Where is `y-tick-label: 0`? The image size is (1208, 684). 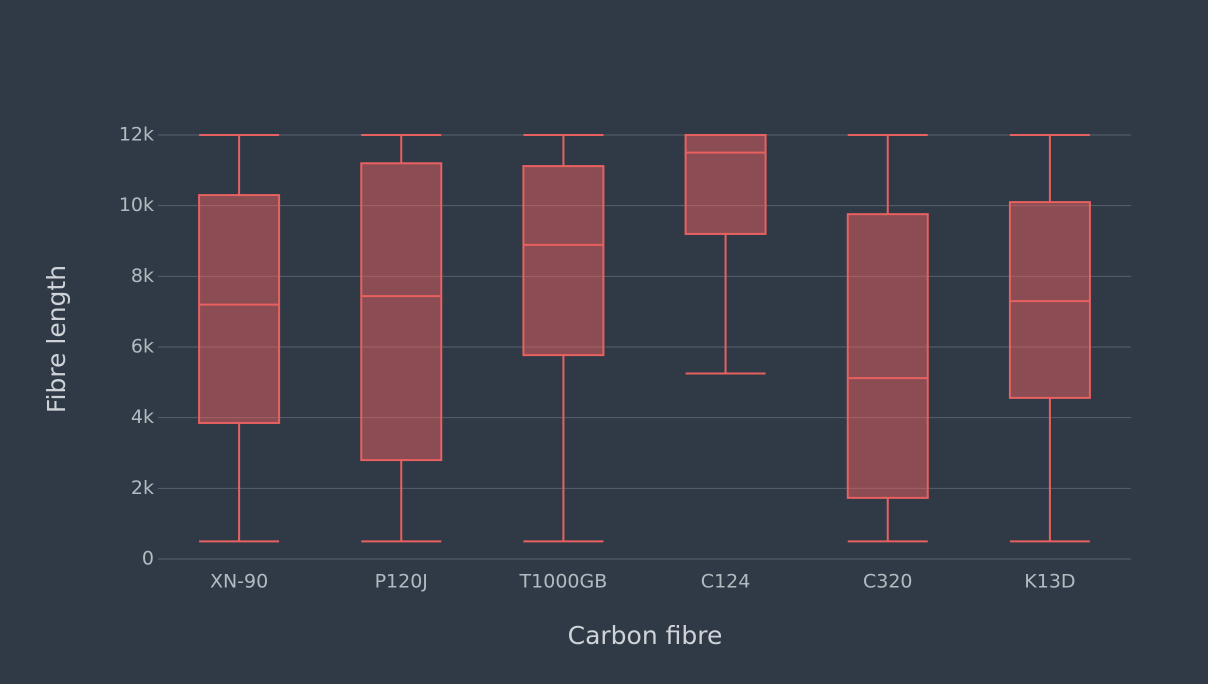
y-tick-label: 0 is located at coordinates (148, 559).